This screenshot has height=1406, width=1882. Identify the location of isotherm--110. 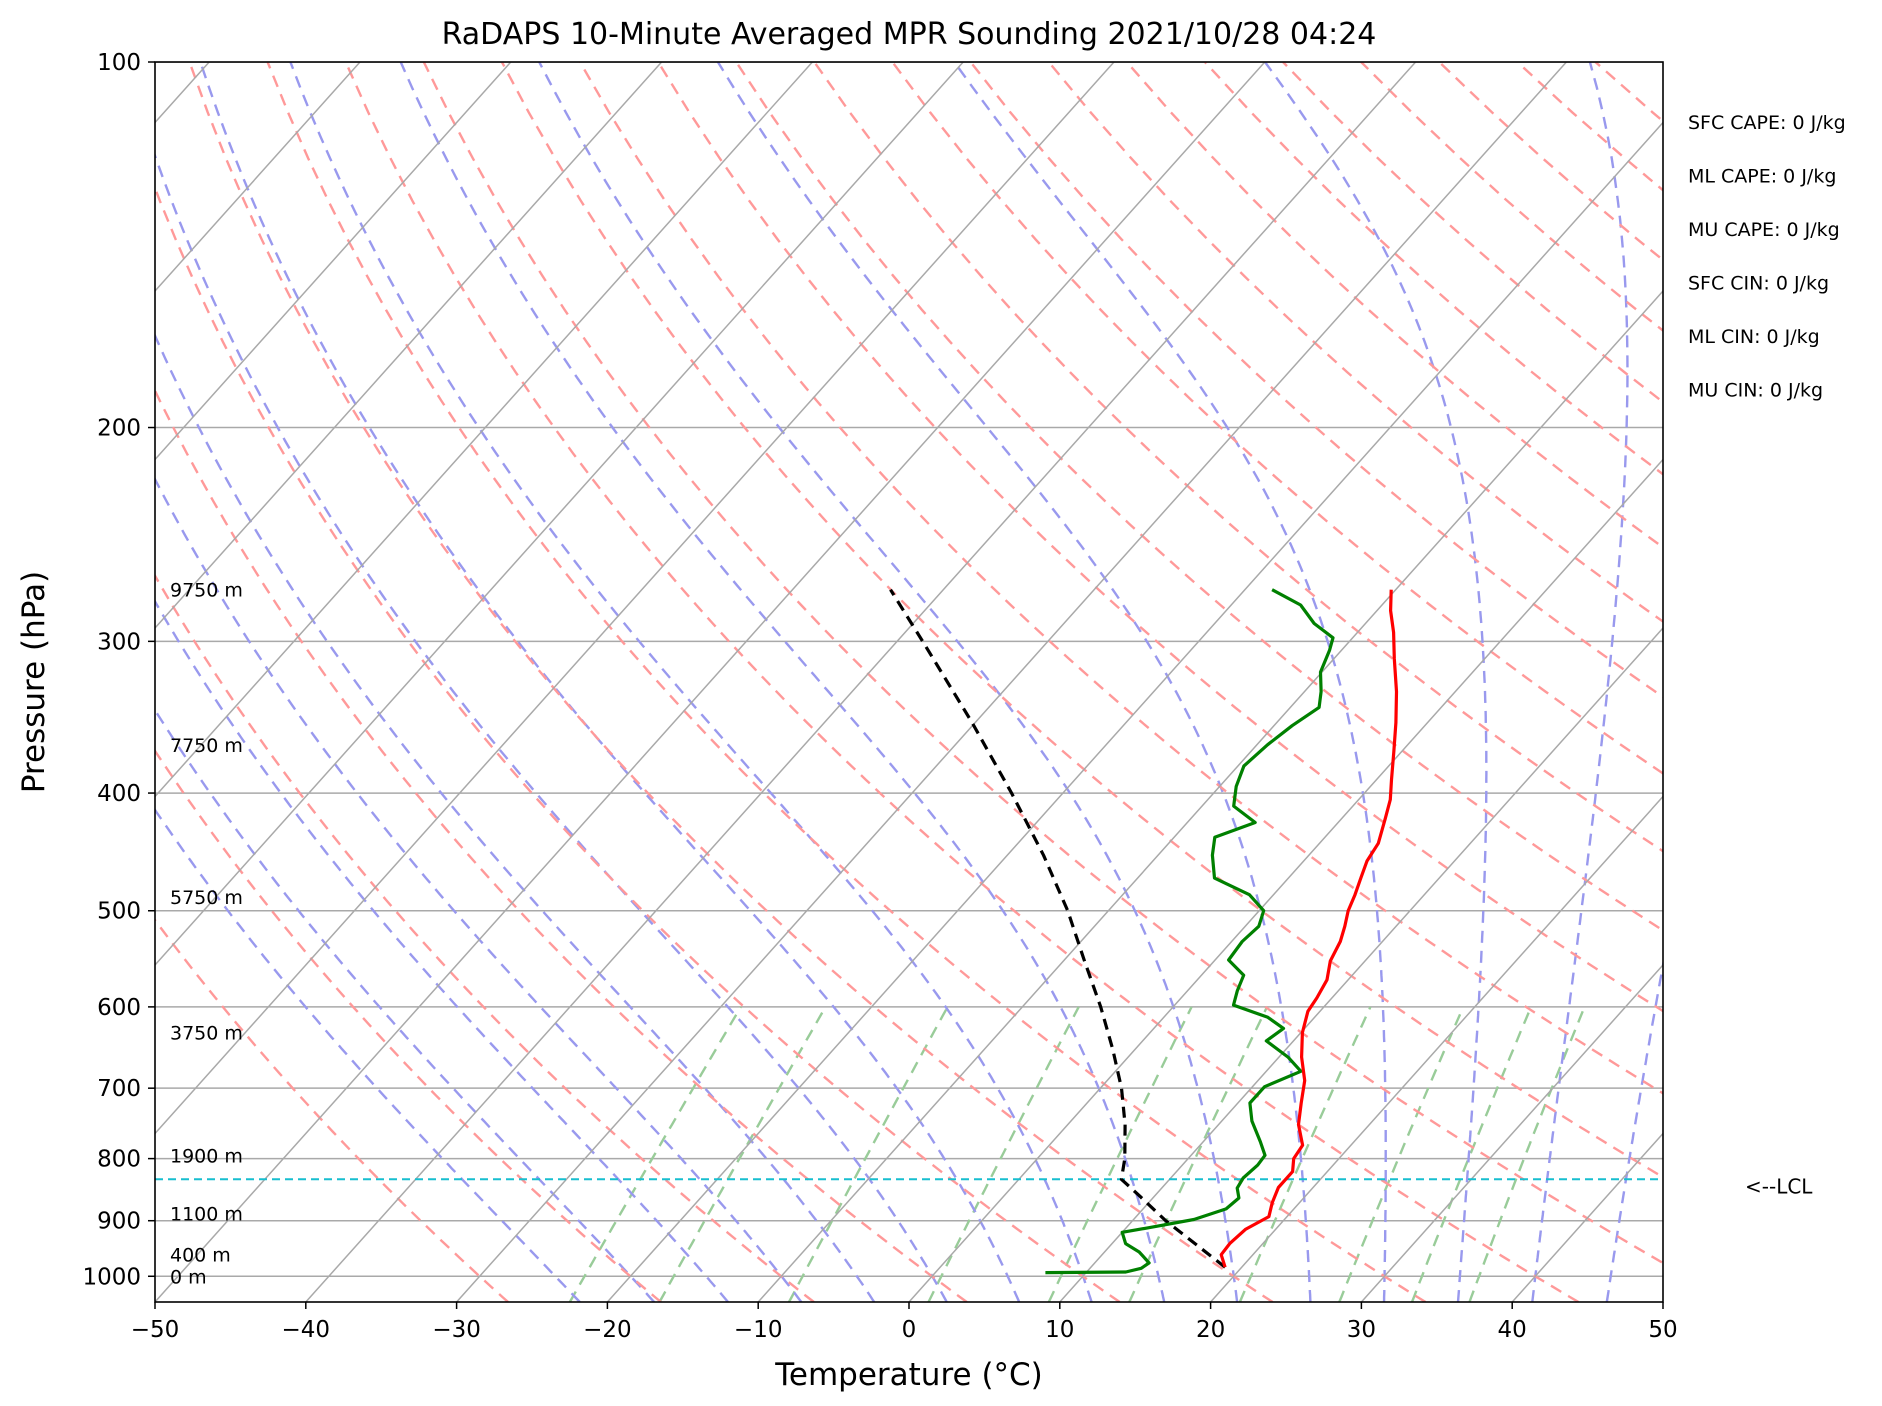
(258, 177).